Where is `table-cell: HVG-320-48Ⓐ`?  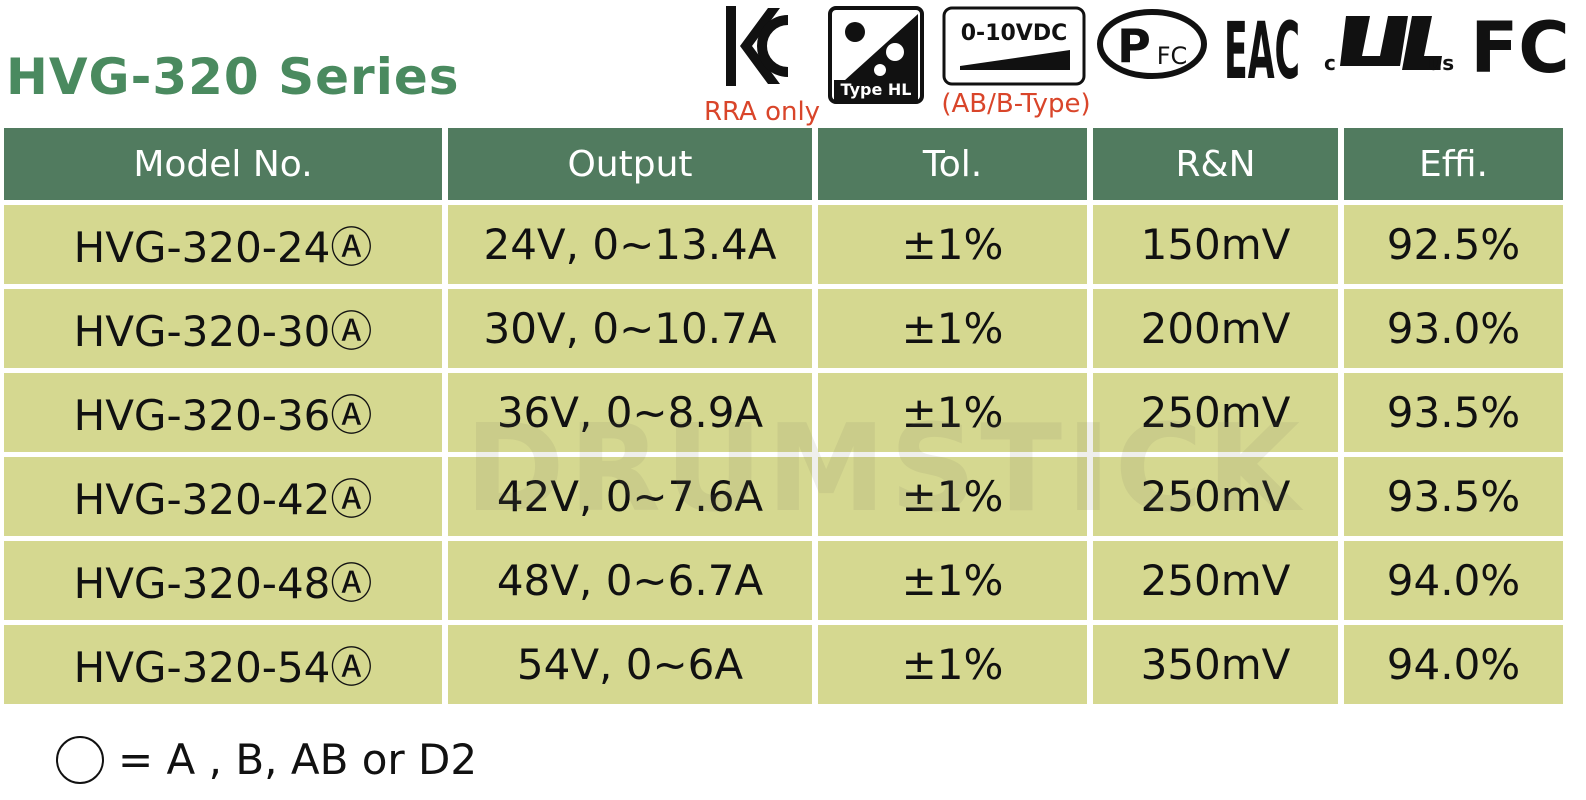 table-cell: HVG-320-48Ⓐ is located at coordinates (223, 578).